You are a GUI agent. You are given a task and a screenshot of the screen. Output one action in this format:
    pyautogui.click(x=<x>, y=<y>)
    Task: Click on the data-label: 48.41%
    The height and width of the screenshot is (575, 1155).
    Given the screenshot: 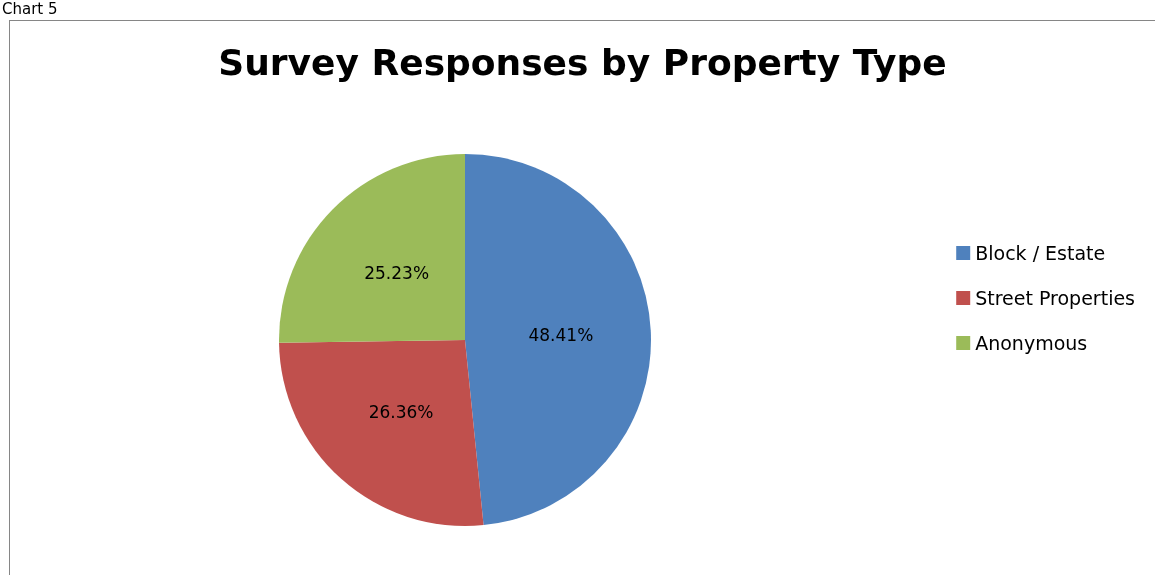 What is the action you would take?
    pyautogui.click(x=561, y=335)
    